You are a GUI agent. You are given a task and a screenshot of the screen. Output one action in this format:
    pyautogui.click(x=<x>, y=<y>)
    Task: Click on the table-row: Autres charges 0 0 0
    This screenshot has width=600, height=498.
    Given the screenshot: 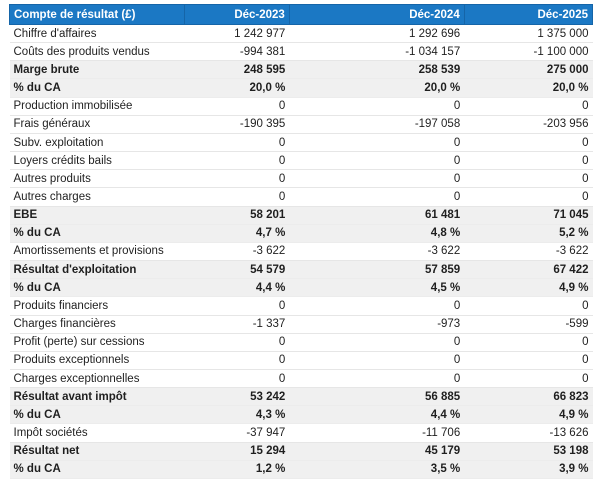 What is the action you would take?
    pyautogui.click(x=301, y=197)
    